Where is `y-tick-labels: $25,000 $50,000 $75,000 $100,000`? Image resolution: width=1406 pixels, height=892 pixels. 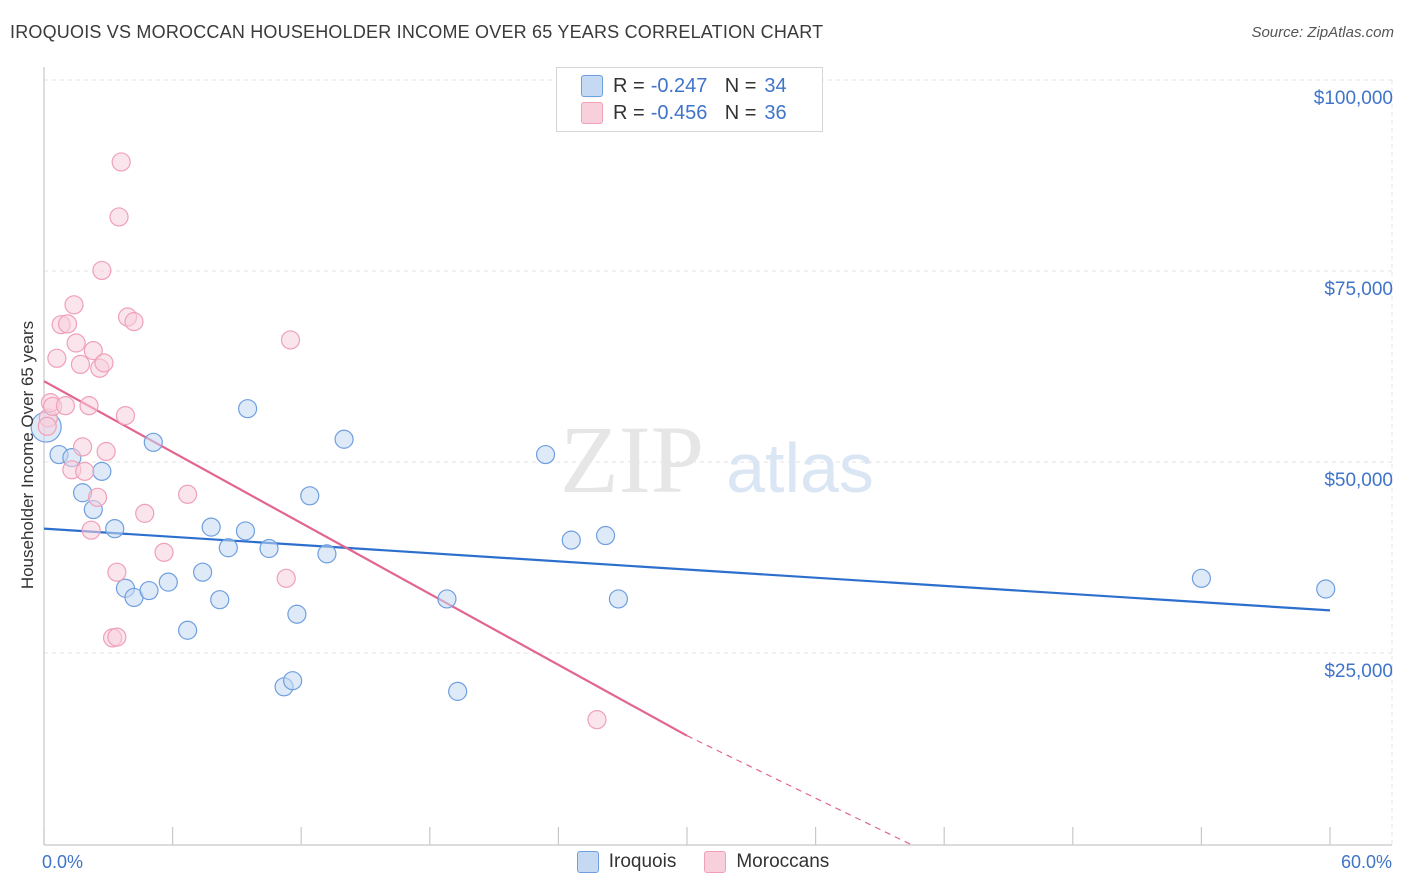
y-tick-labels: $25,000 $50,000 $75,000 $100,000 is located at coordinates (1353, 385).